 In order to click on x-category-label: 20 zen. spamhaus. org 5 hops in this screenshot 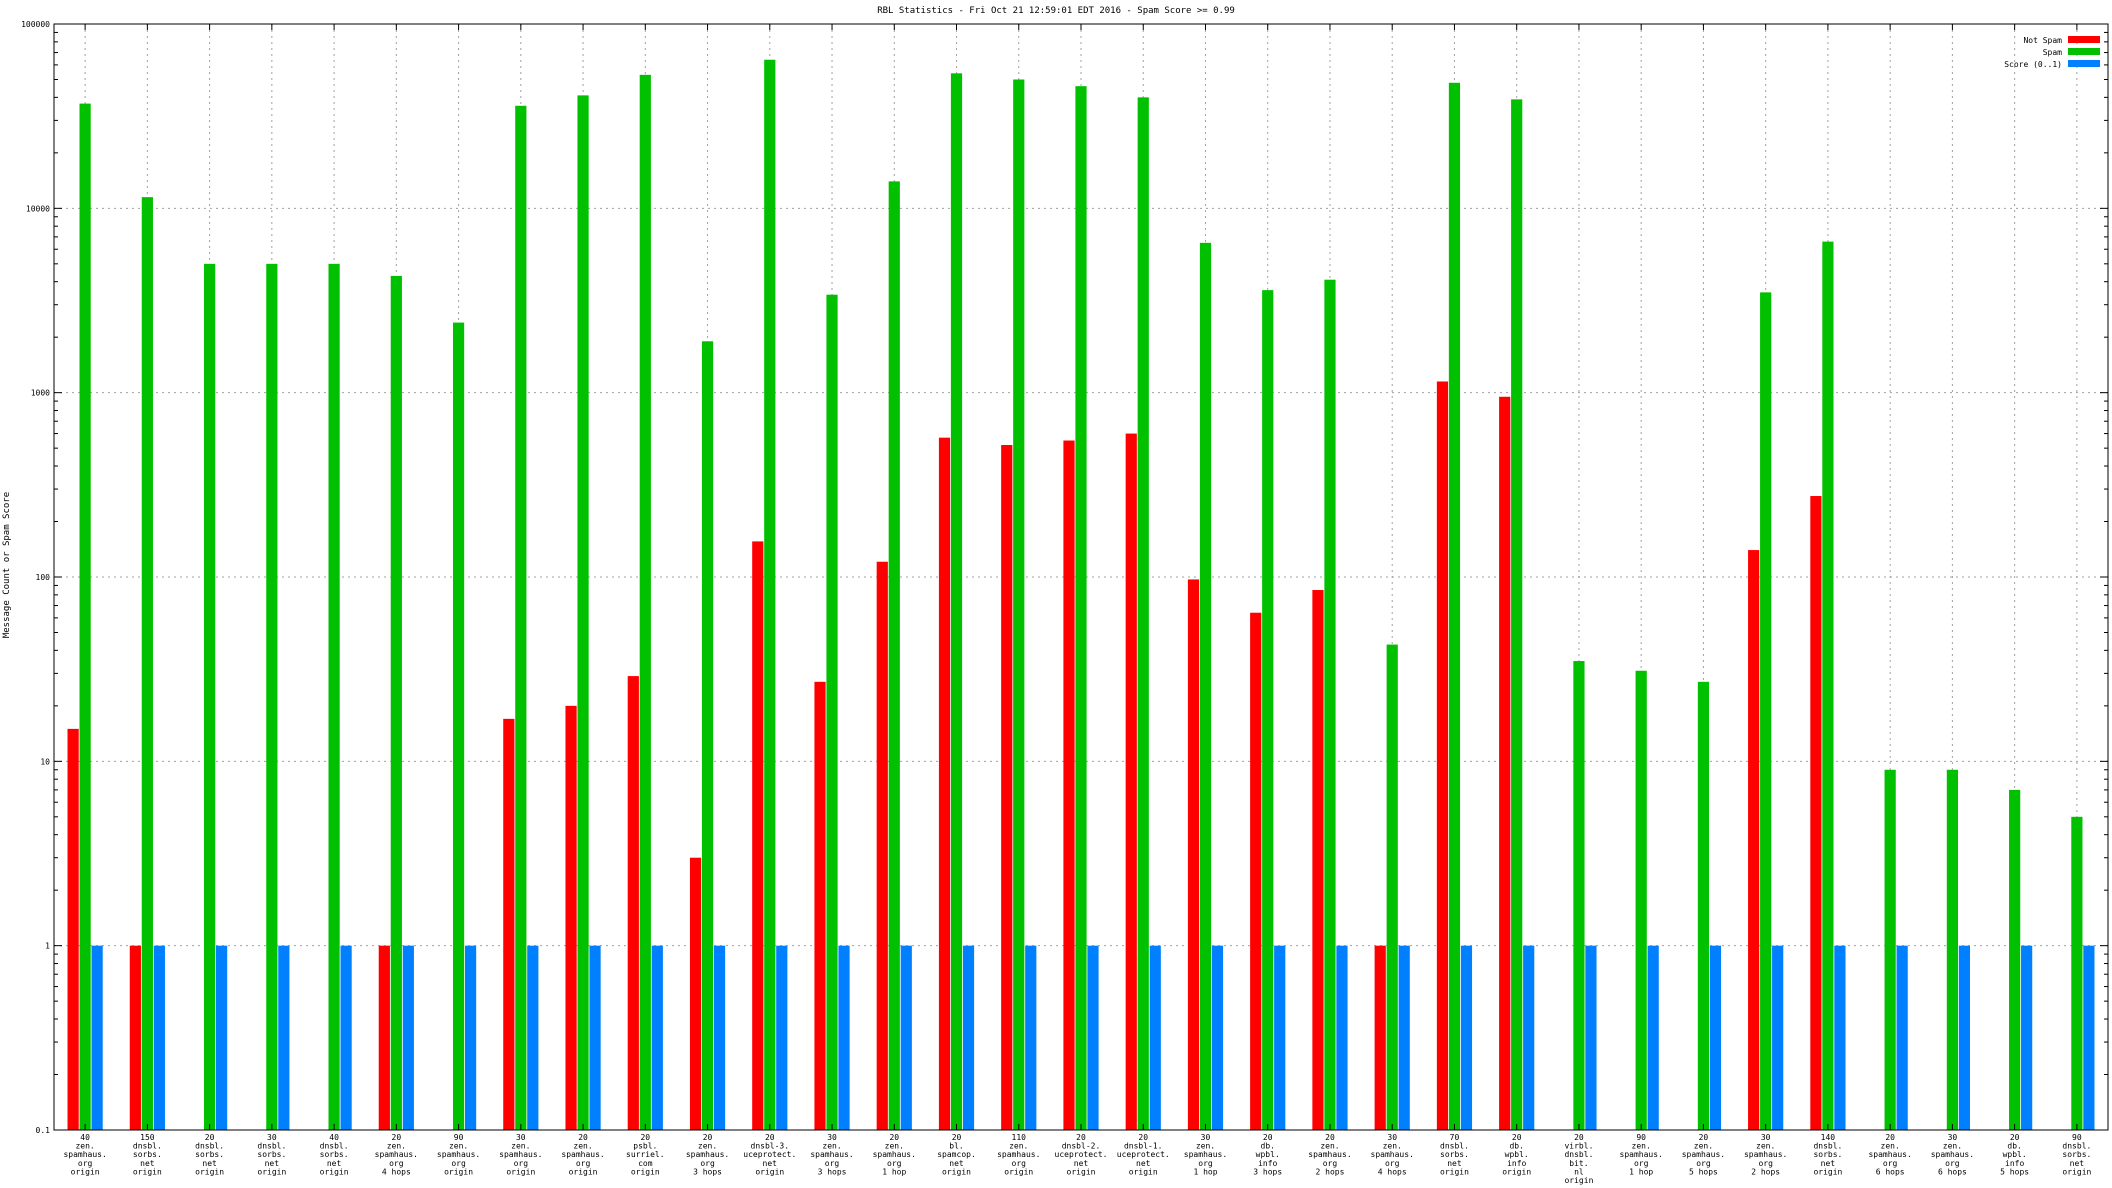, I will do `click(1703, 1154)`.